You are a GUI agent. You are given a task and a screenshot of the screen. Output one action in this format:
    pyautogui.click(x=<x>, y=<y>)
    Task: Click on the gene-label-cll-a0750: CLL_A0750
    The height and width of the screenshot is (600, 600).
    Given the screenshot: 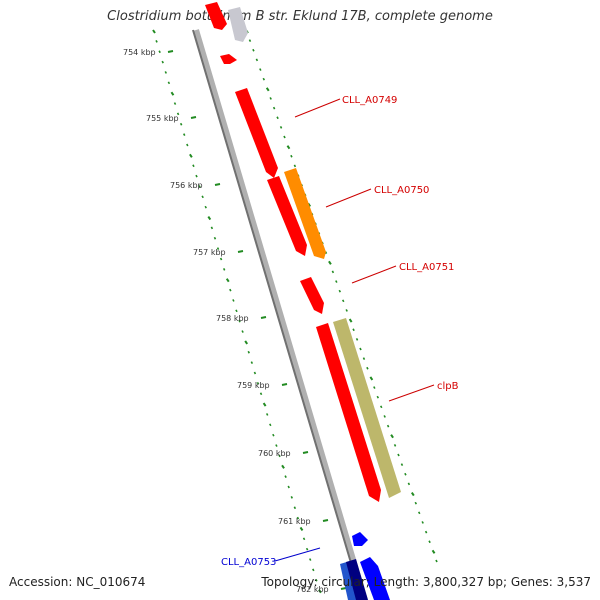 What is the action you would take?
    pyautogui.click(x=401, y=190)
    